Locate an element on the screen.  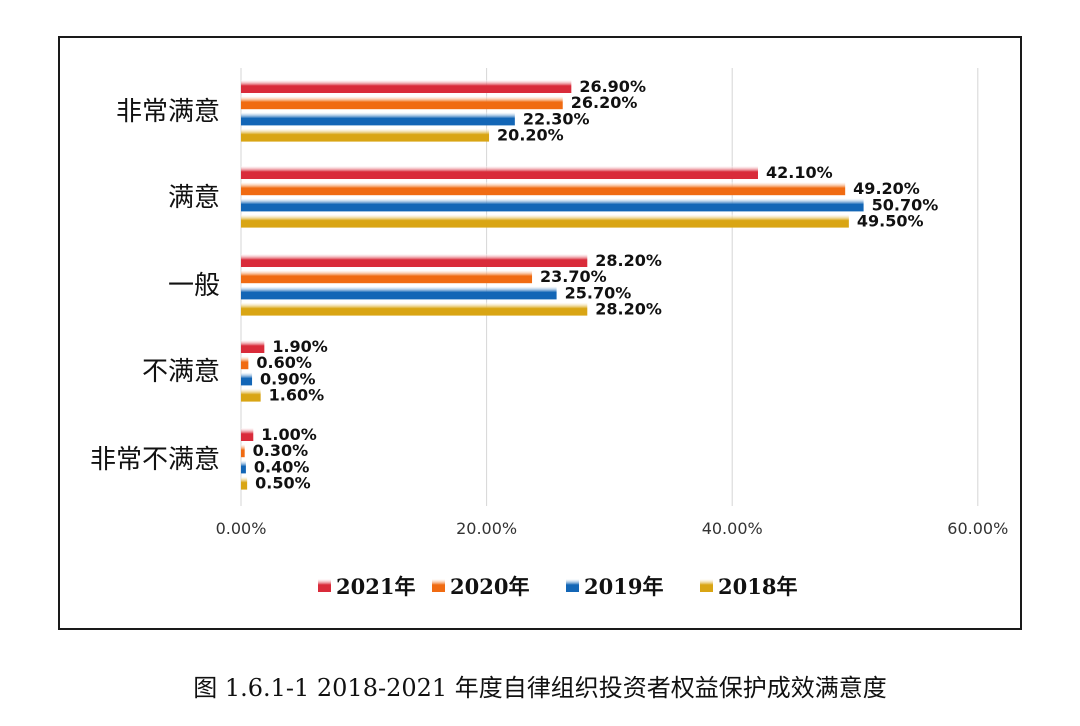
data-label: 0.40% is located at coordinates (282, 466).